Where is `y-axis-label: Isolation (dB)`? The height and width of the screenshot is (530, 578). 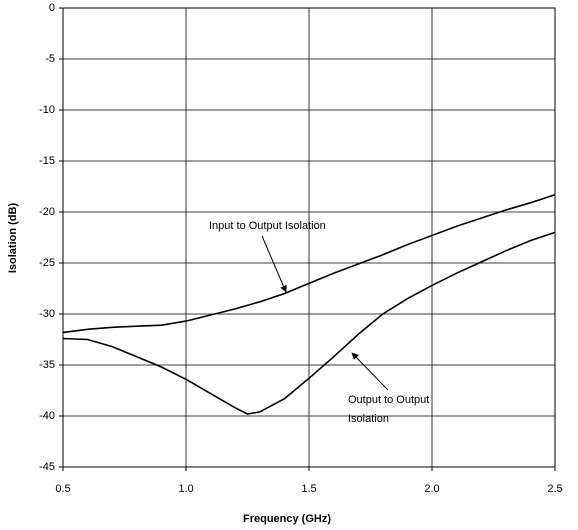
y-axis-label: Isolation (dB) is located at coordinates (13, 238).